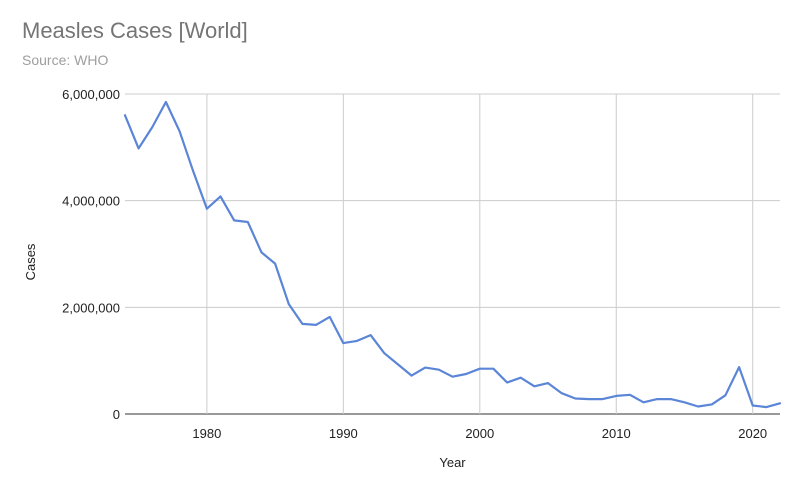 The width and height of the screenshot is (800, 492). What do you see at coordinates (206, 433) in the screenshot?
I see `x-tick-label: 1980` at bounding box center [206, 433].